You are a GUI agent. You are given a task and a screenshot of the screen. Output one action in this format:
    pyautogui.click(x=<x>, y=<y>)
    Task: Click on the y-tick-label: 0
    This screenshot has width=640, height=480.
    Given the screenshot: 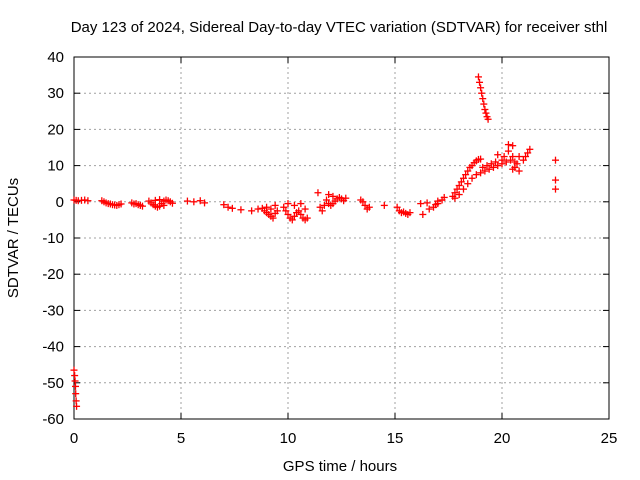 What is the action you would take?
    pyautogui.click(x=60, y=202)
    